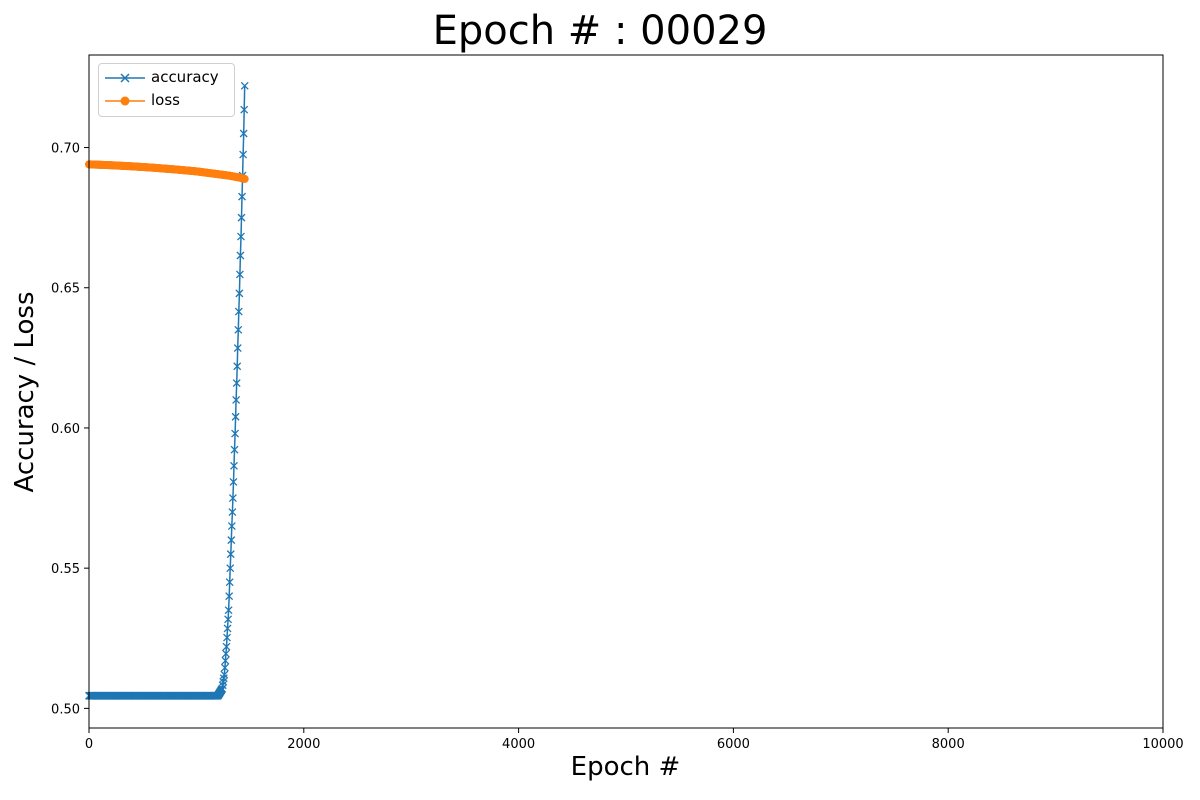 The image size is (1200, 800). Describe the element at coordinates (185, 77) in the screenshot. I see `legend-label-accuracy: accuracy` at that location.